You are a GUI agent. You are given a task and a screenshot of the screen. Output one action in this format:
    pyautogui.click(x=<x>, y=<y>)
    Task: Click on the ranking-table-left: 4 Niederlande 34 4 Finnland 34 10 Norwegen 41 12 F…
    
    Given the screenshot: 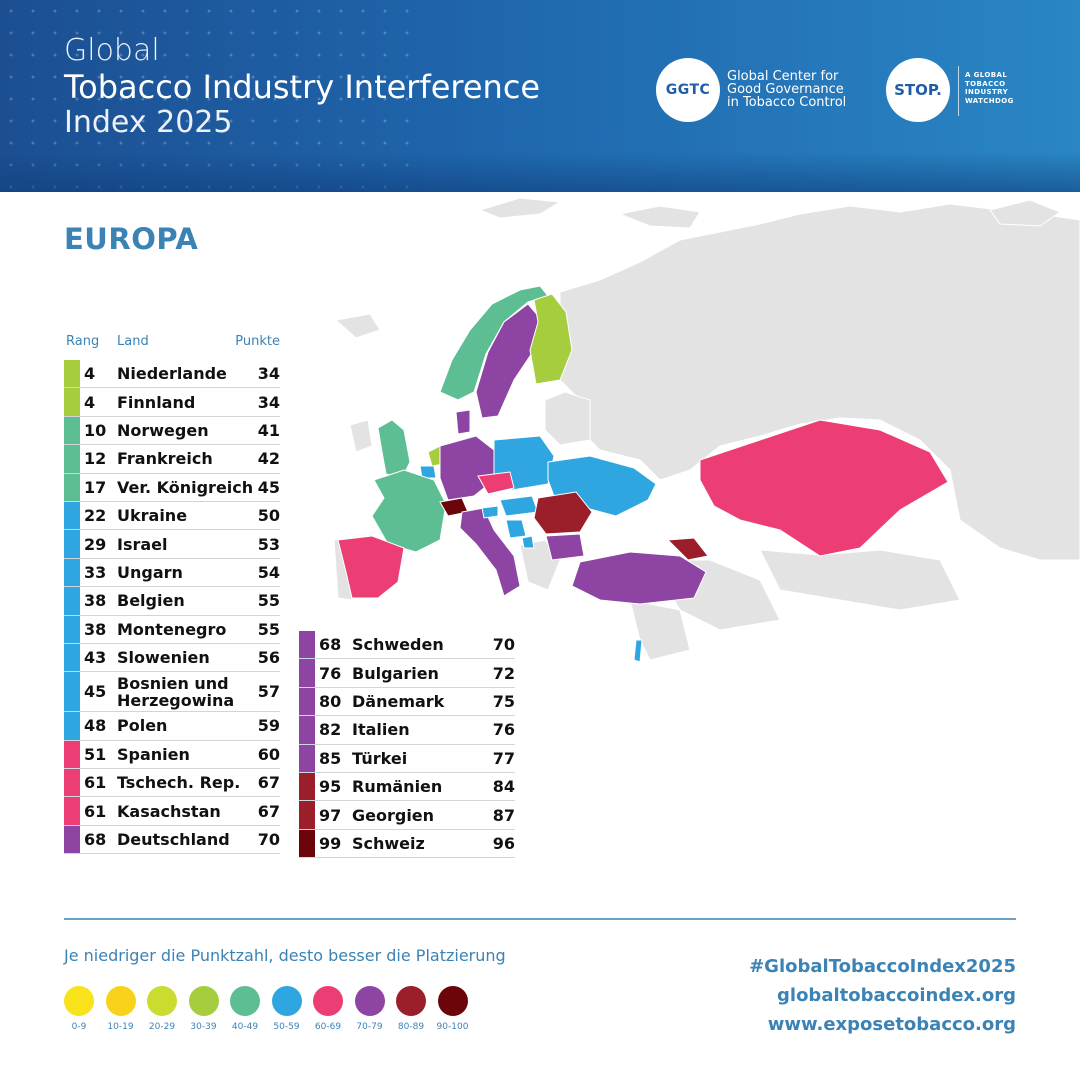 What is the action you would take?
    pyautogui.click(x=172, y=607)
    